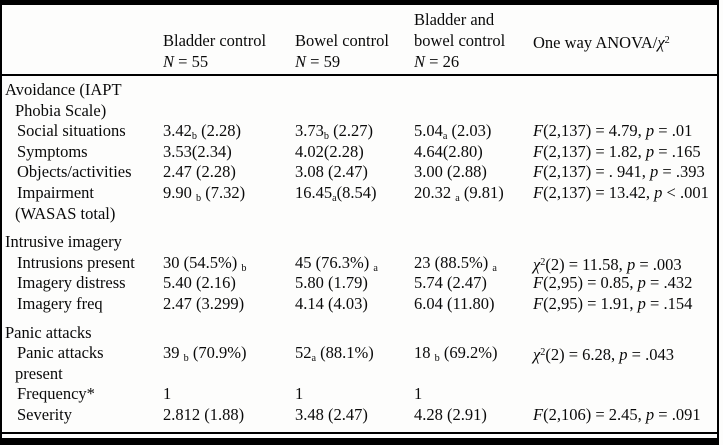 The height and width of the screenshot is (445, 723). Describe the element at coordinates (359, 2) in the screenshot. I see `table-top-rule` at that location.